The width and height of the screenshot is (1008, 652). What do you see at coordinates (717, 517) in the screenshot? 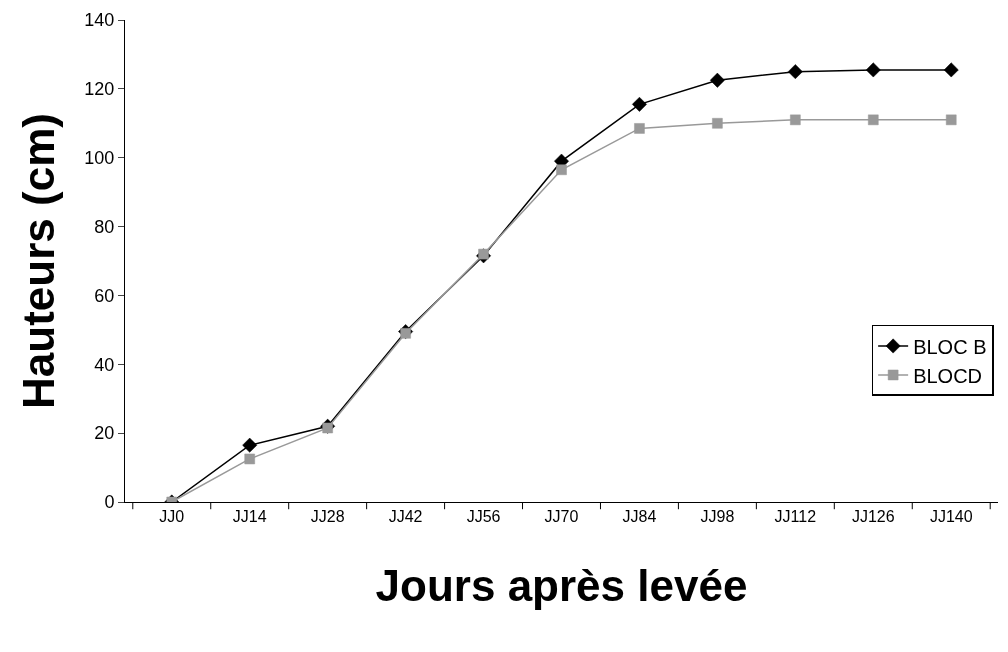
I see `x-tick-label: JJ98` at bounding box center [717, 517].